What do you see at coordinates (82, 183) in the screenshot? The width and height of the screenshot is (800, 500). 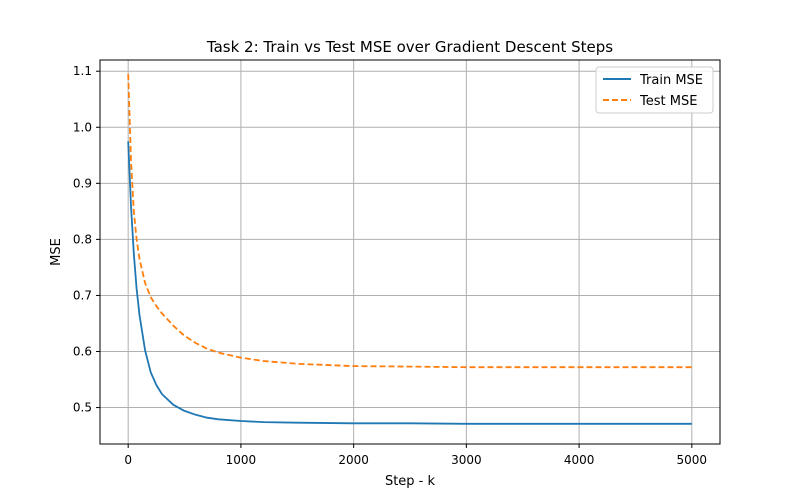 I see `y-tick-label: 0.9` at bounding box center [82, 183].